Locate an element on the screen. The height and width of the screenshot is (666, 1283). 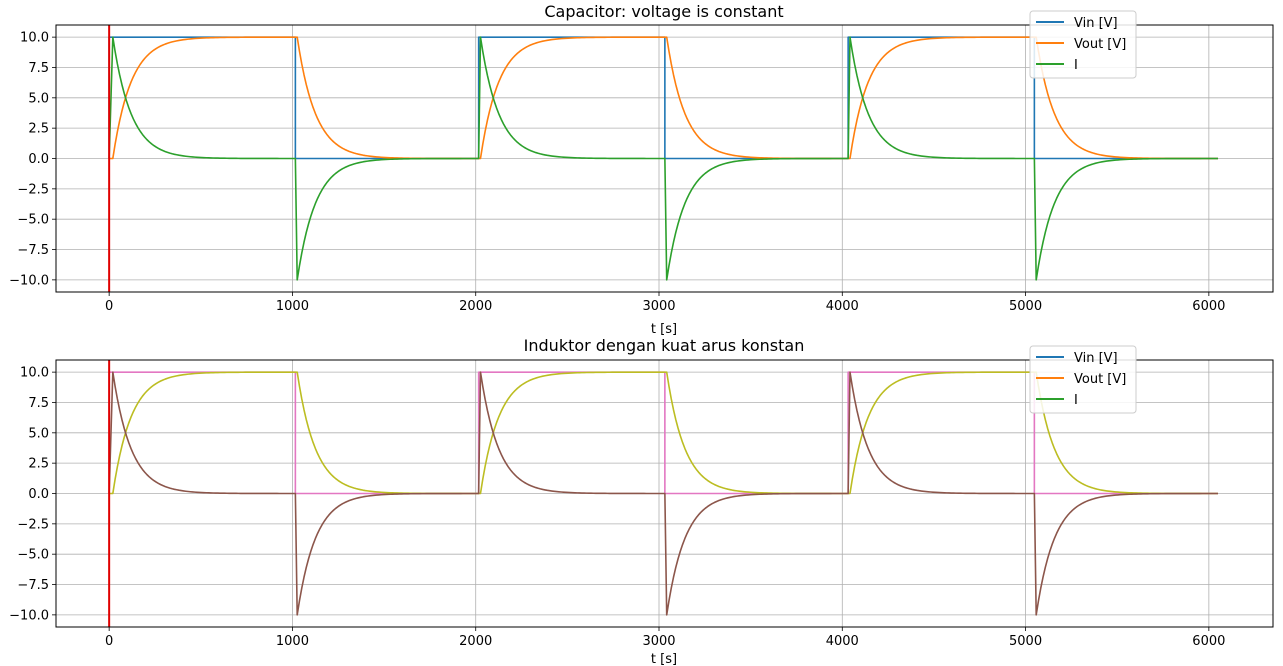
chart-title: Capacitor: voltage is constant is located at coordinates (663, 11).